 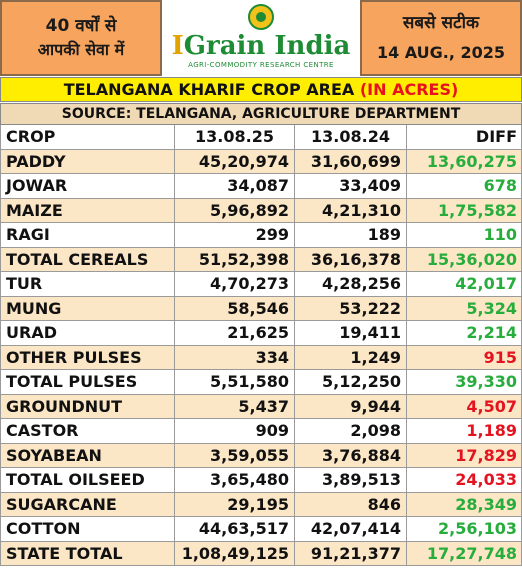 I want to click on area-2025: 58,546, so click(x=235, y=308).